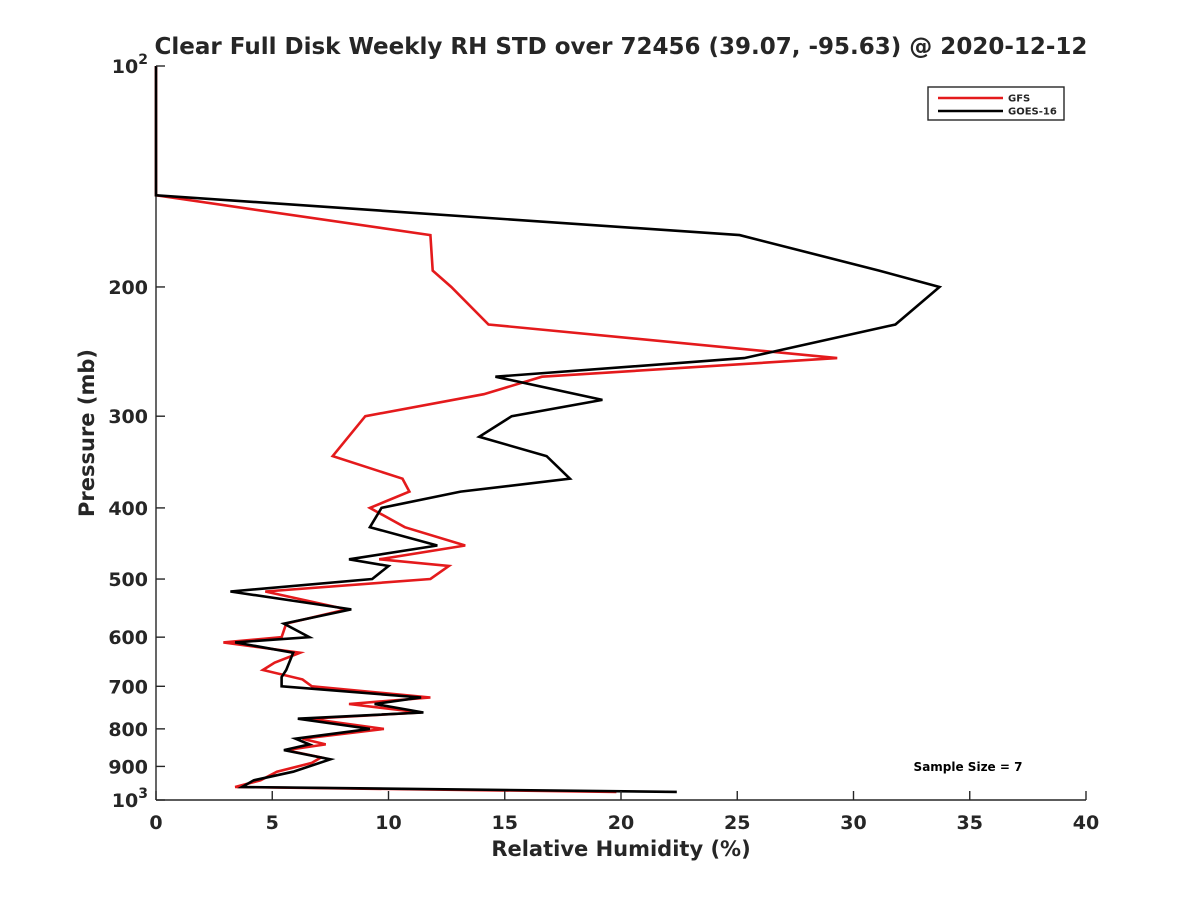 This screenshot has width=1200, height=900. What do you see at coordinates (853, 823) in the screenshot?
I see `x-tick-label: 30` at bounding box center [853, 823].